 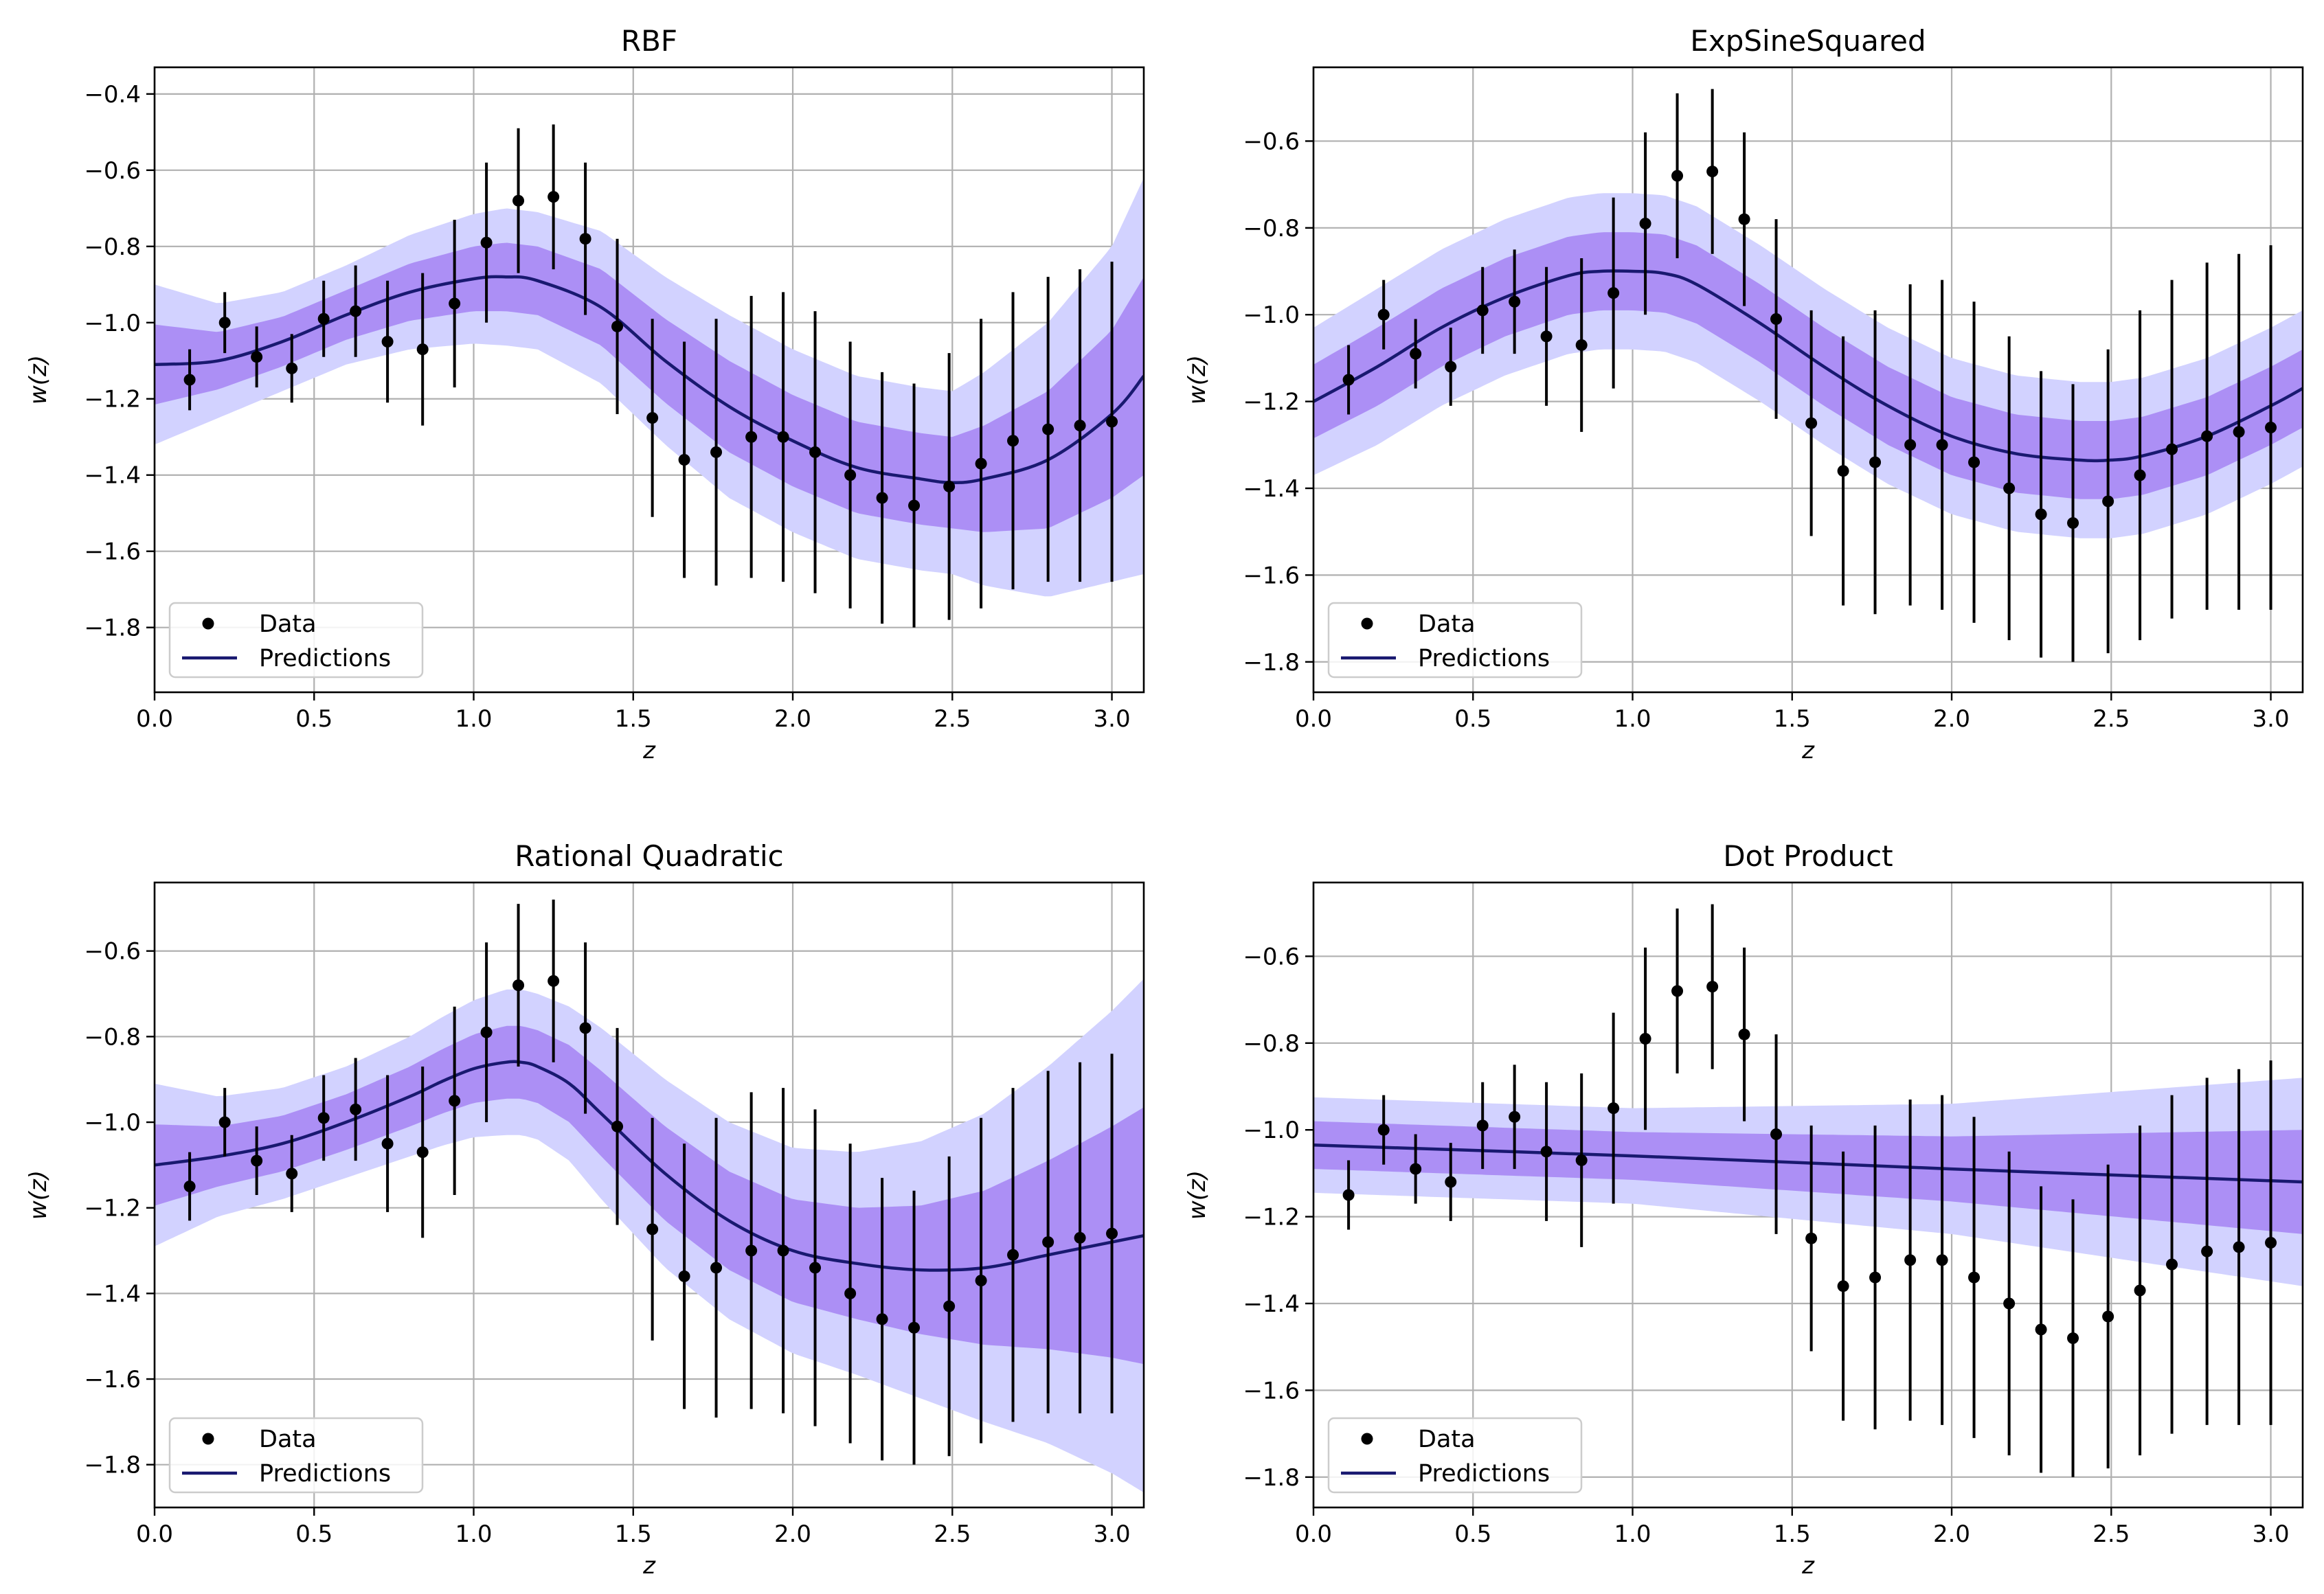 I want to click on chart-title: RBF, so click(x=649, y=41).